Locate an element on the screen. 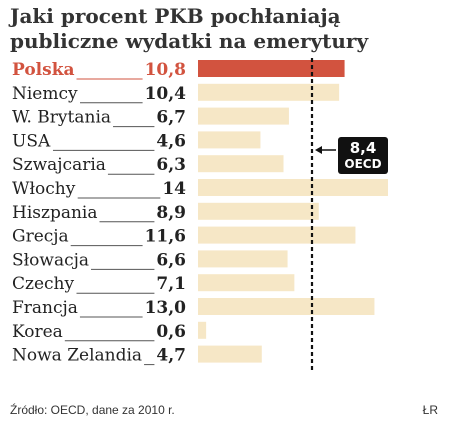  value-label-polska: 10,8 is located at coordinates (165, 70).